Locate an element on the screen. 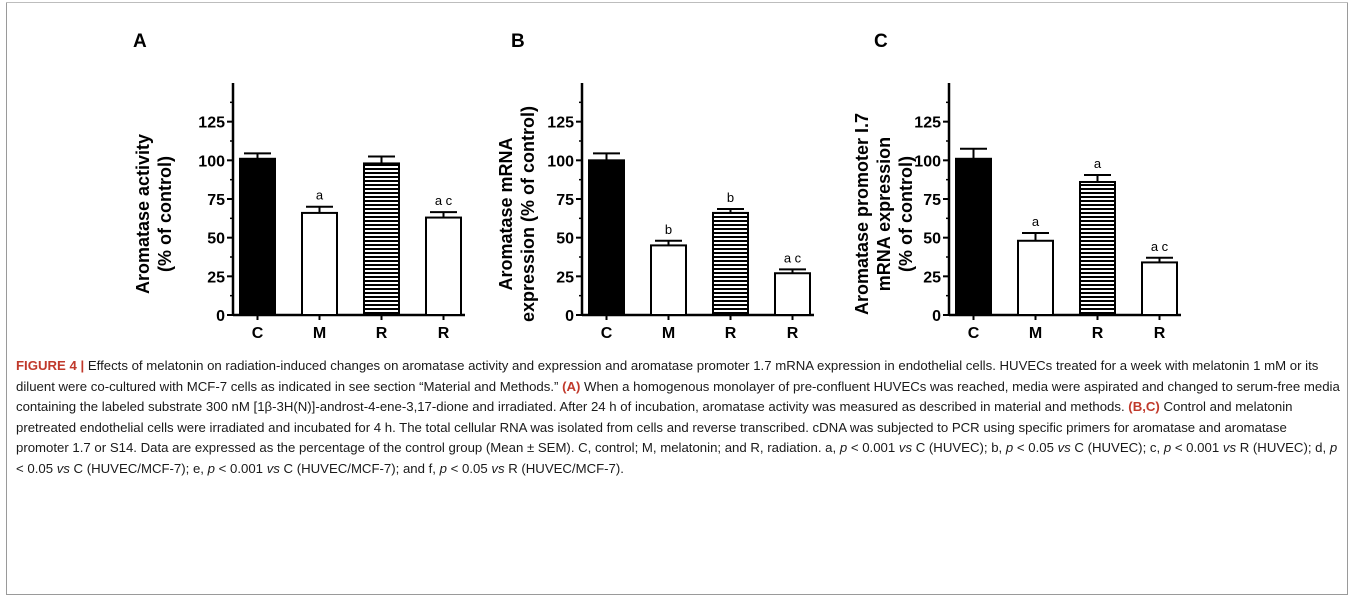 This screenshot has width=1357, height=602. y-axis-label: mRNA expression is located at coordinates (884, 214).